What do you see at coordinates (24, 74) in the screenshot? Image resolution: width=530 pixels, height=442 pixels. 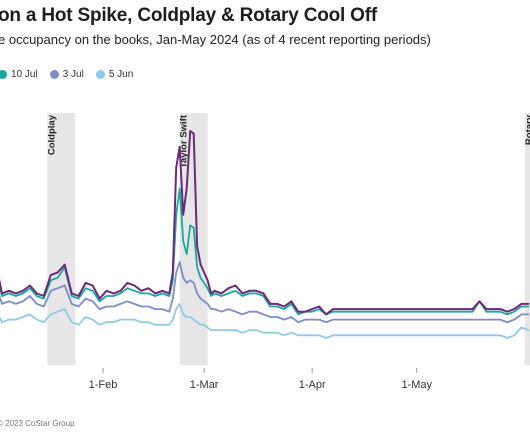 I see `legend-label-10-jul: 10 Jul` at bounding box center [24, 74].